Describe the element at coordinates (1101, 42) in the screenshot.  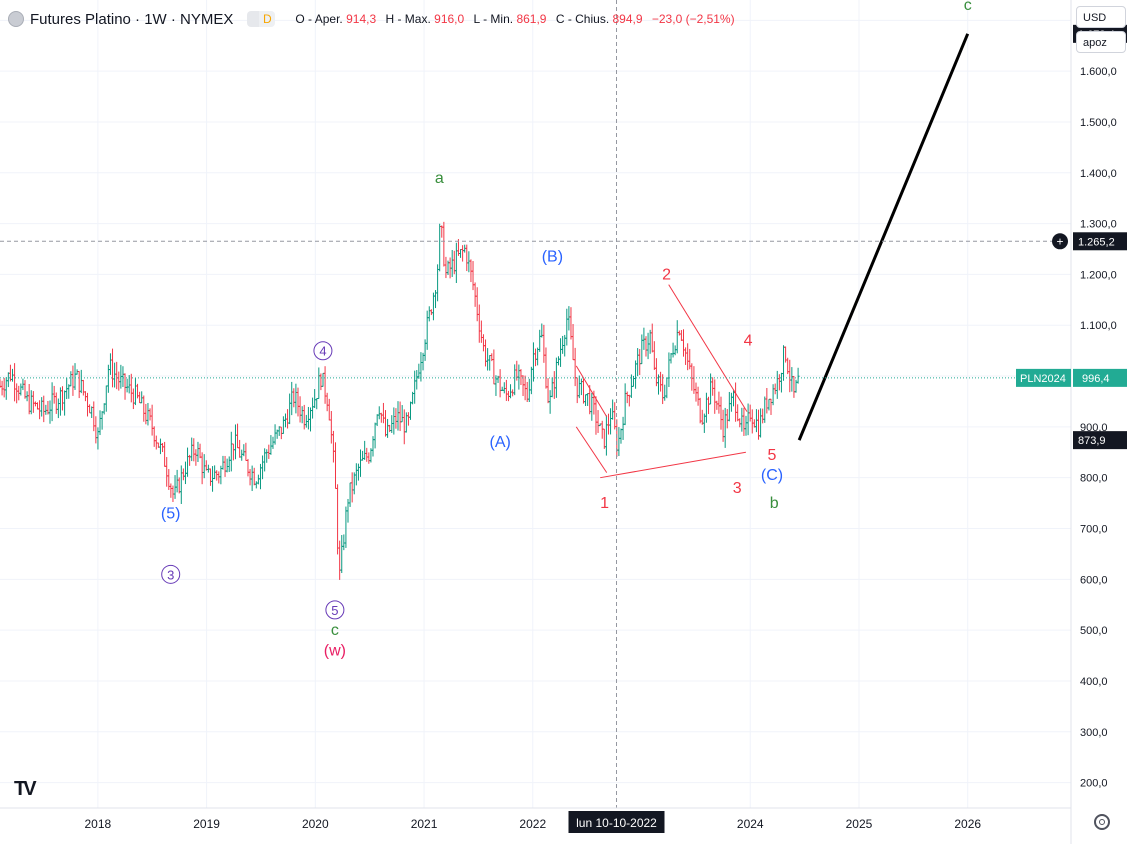
I see `scale-mode-button: apoz` at that location.